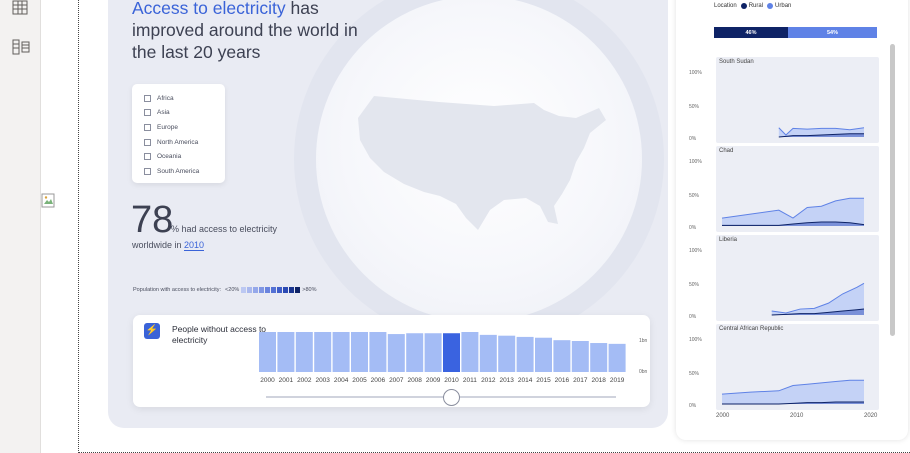  I want to click on bar-year-label: 2000, so click(267, 380).